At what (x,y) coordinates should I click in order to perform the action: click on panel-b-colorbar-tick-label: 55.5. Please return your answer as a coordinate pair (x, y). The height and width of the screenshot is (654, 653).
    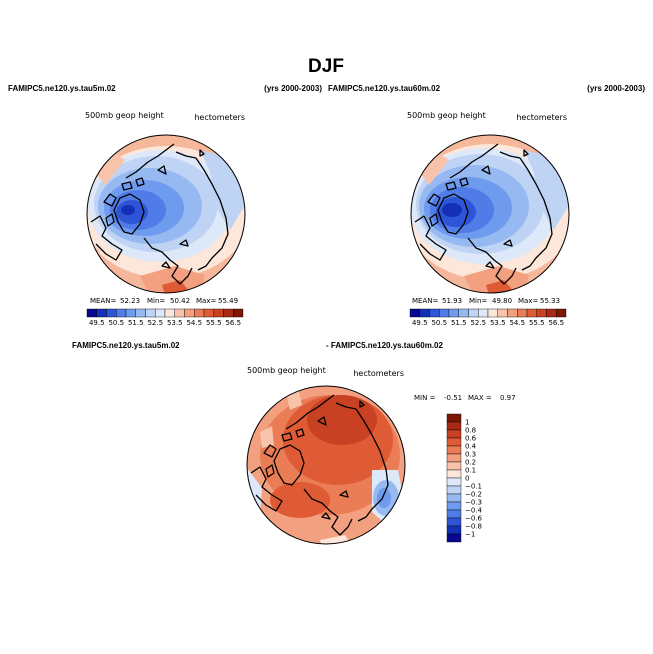
    Looking at the image, I should click on (537, 323).